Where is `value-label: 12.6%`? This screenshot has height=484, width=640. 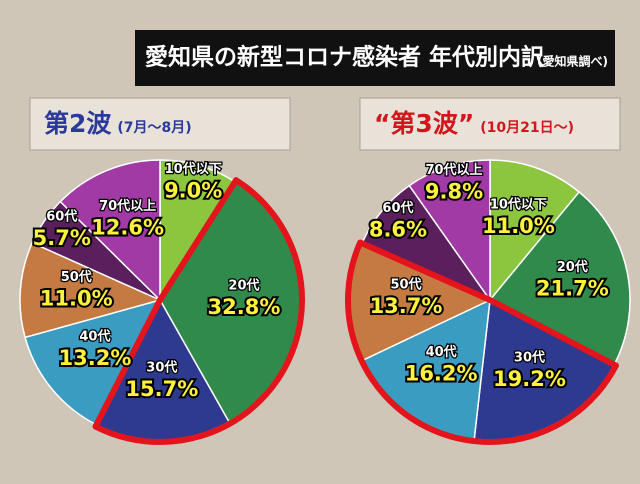
value-label: 12.6% is located at coordinates (127, 227).